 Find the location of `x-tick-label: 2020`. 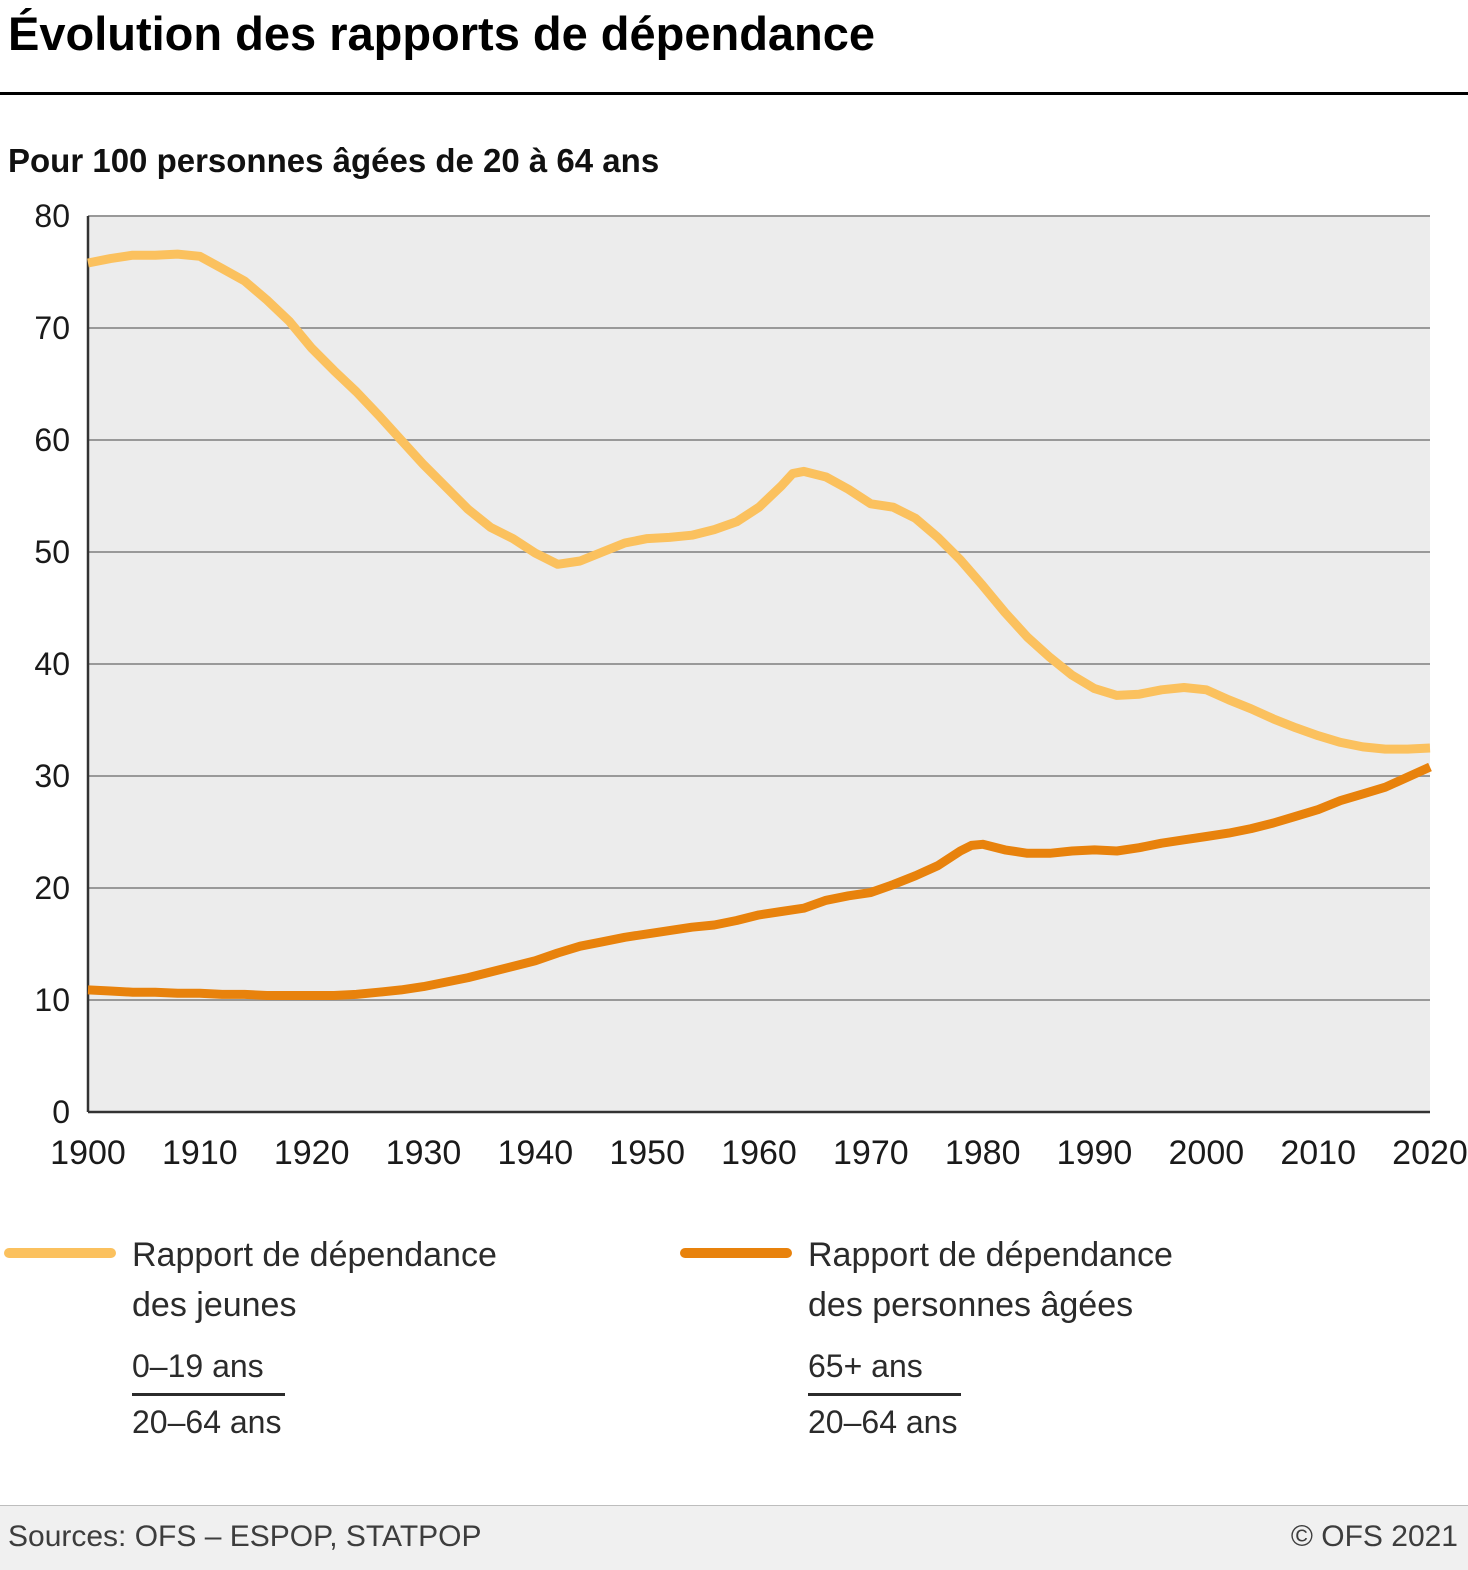

x-tick-label: 2020 is located at coordinates (1430, 1153).